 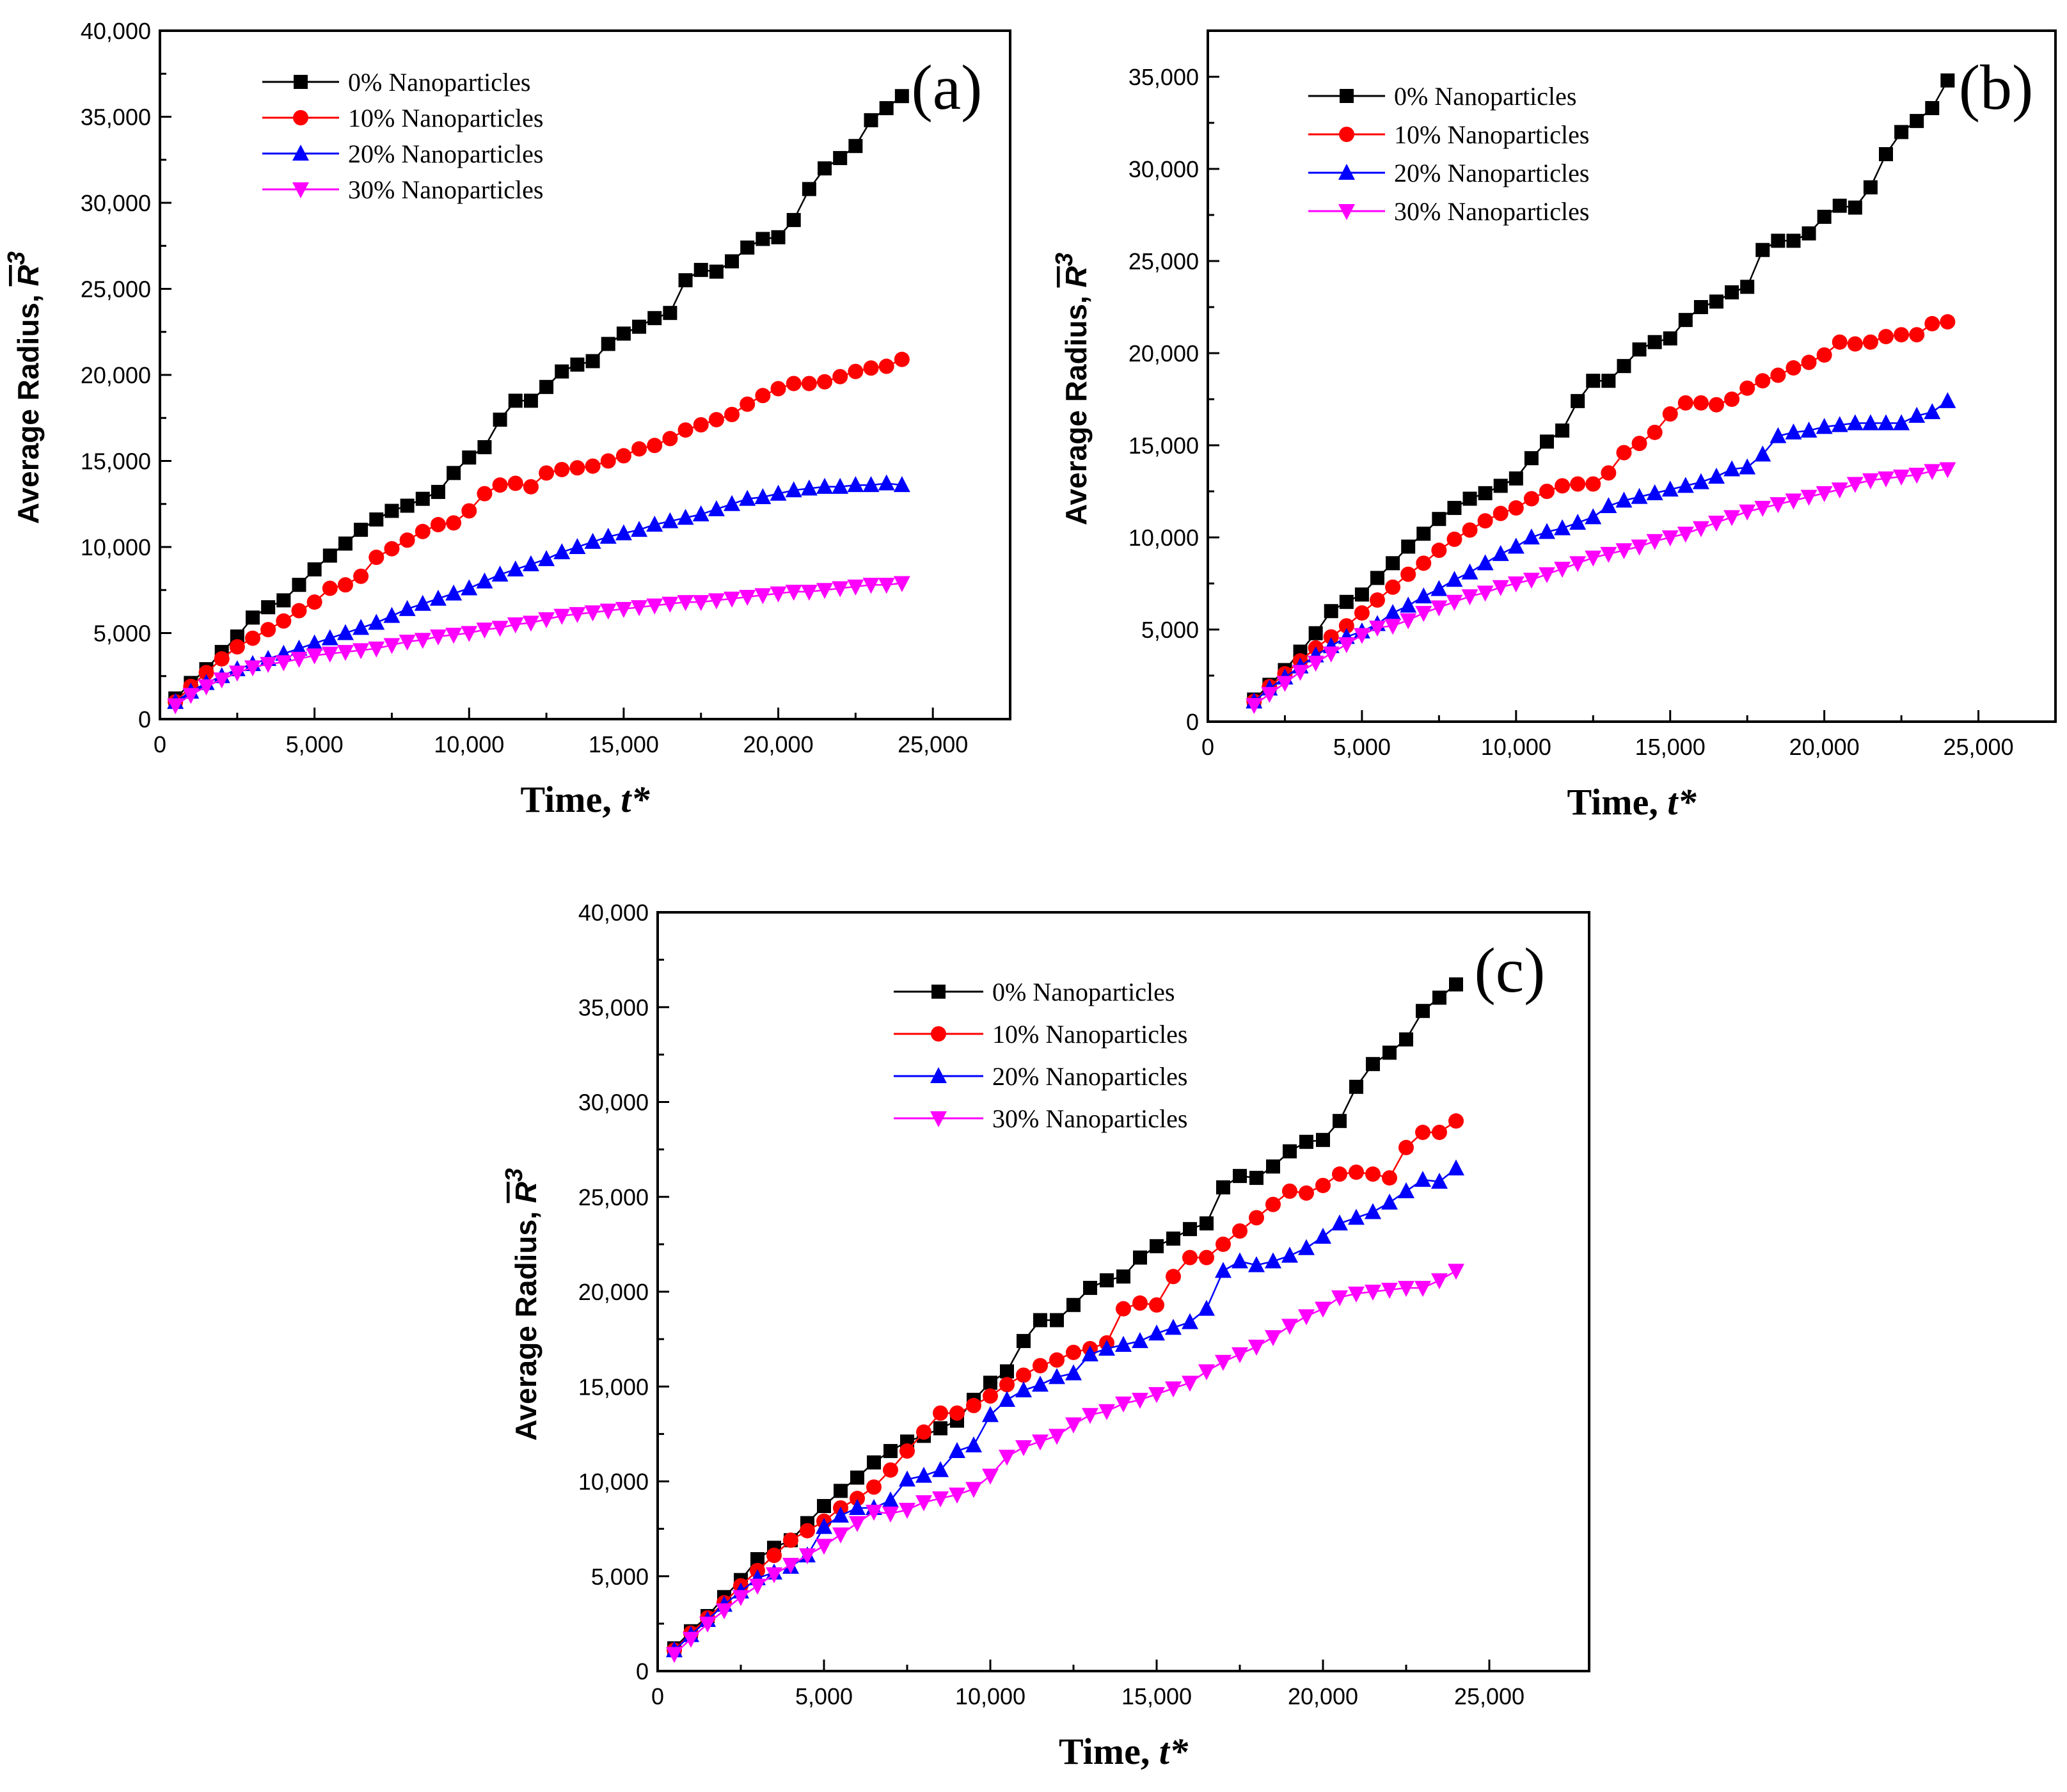 I want to click on y-tick-label: 10,000, so click(x=1164, y=538).